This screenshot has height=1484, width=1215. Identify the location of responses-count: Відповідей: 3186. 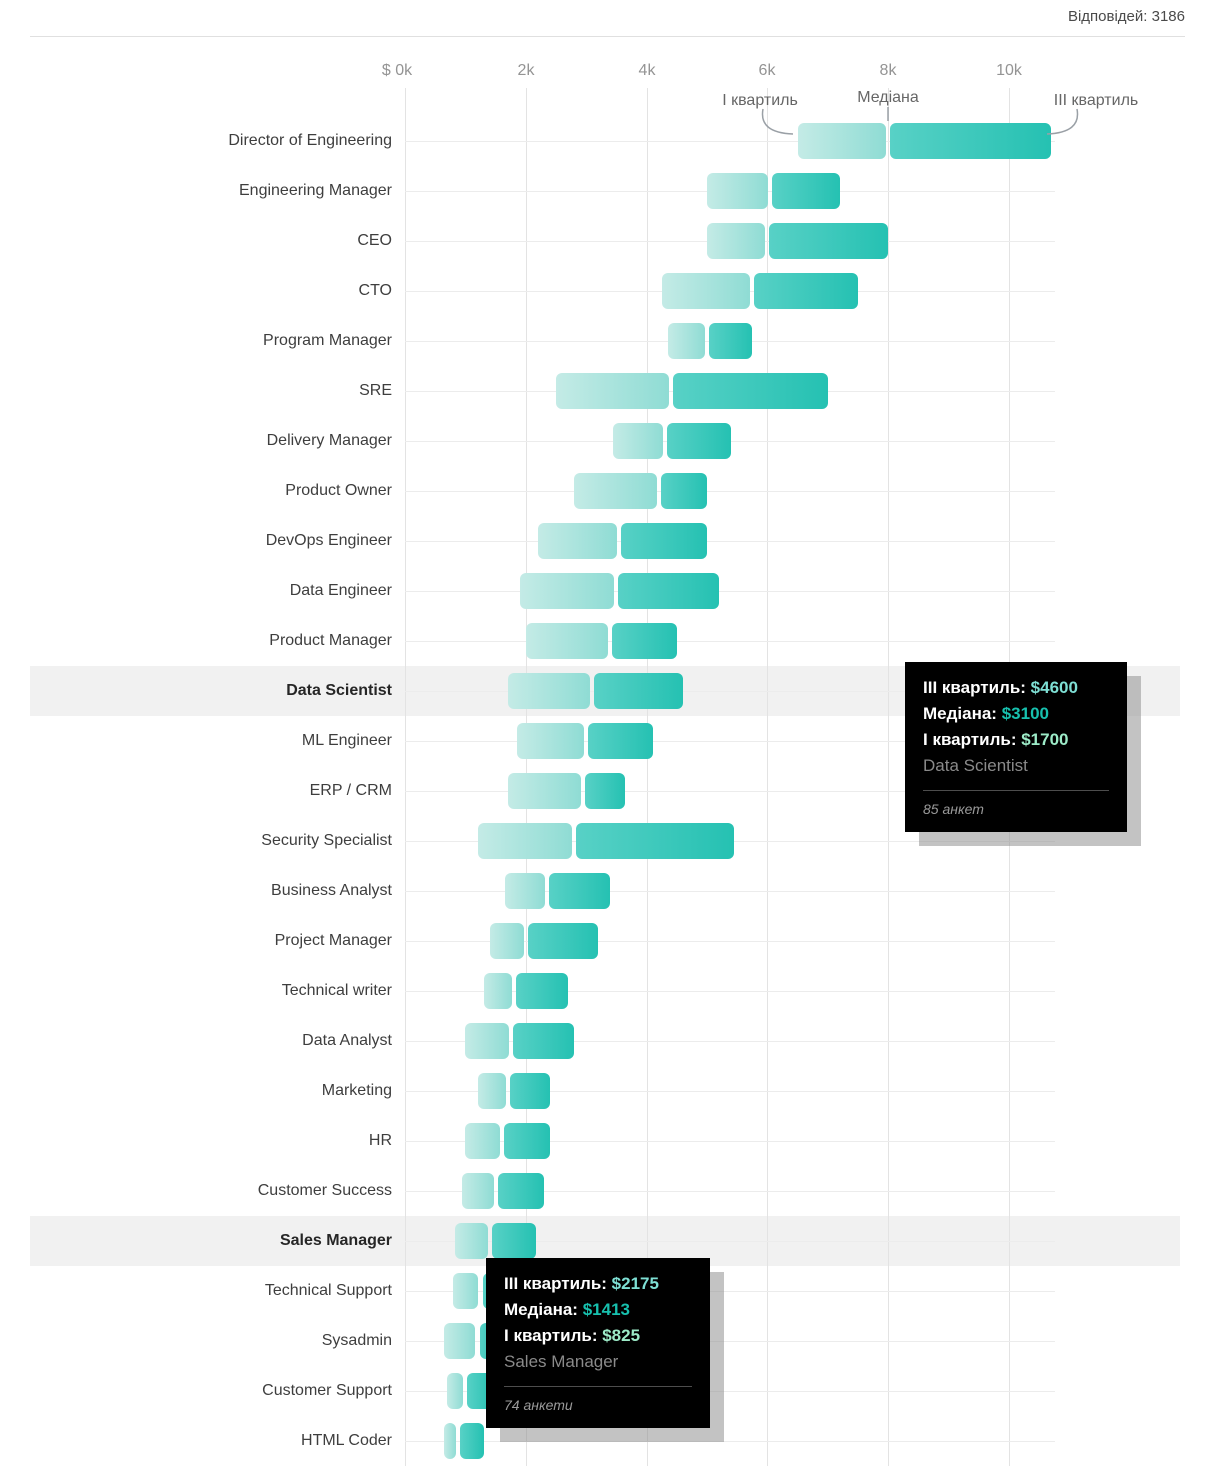
(1126, 16).